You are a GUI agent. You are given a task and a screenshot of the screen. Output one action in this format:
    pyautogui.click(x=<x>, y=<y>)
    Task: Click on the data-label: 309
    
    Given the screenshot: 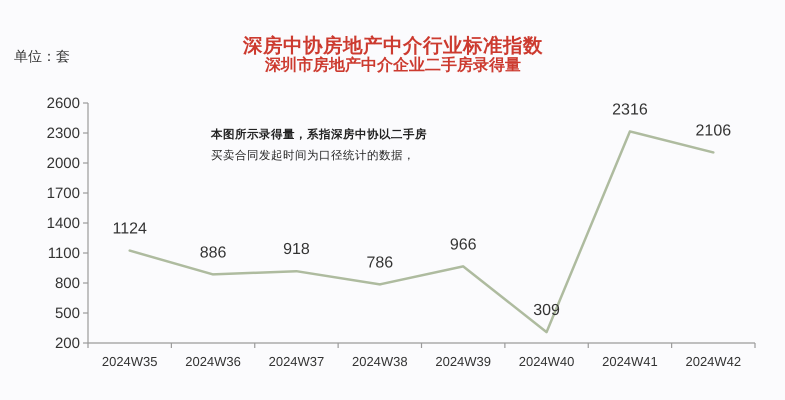 What is the action you would take?
    pyautogui.click(x=546, y=311)
    